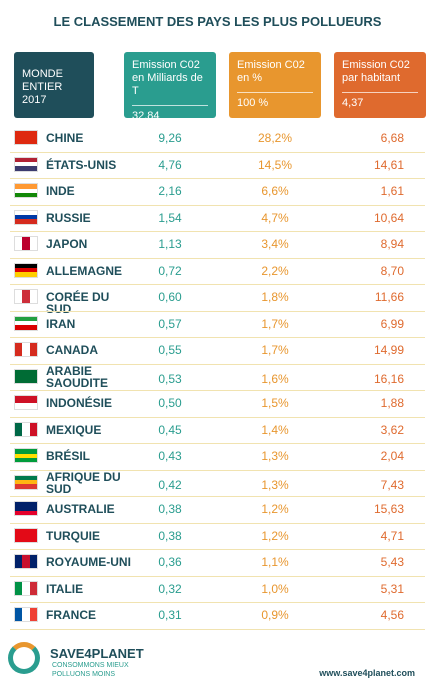  What do you see at coordinates (275, 191) in the screenshot?
I see `value: 6,6%` at bounding box center [275, 191].